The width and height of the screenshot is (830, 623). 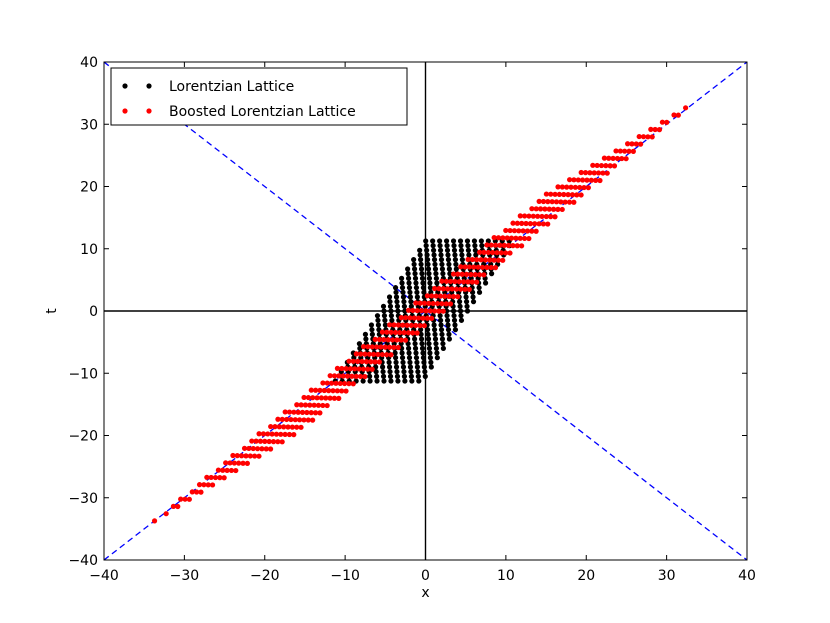 What do you see at coordinates (149, 111) in the screenshot?
I see `legend-marker-red-right` at bounding box center [149, 111].